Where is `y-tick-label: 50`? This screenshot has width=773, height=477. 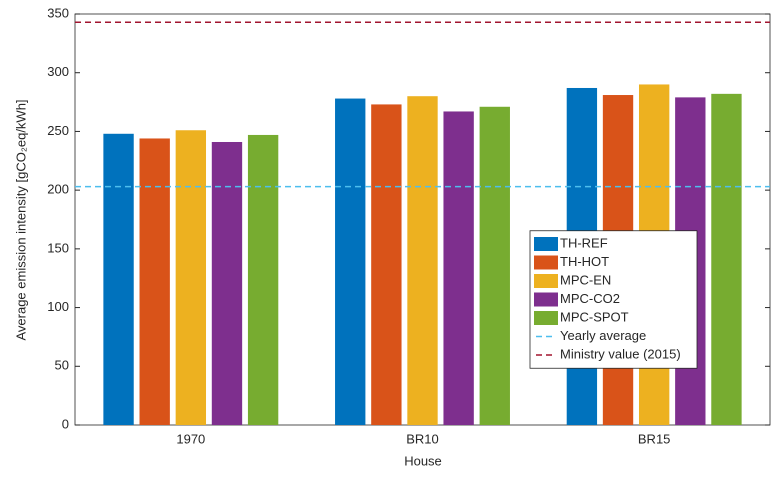 y-tick-label: 50 is located at coordinates (62, 365).